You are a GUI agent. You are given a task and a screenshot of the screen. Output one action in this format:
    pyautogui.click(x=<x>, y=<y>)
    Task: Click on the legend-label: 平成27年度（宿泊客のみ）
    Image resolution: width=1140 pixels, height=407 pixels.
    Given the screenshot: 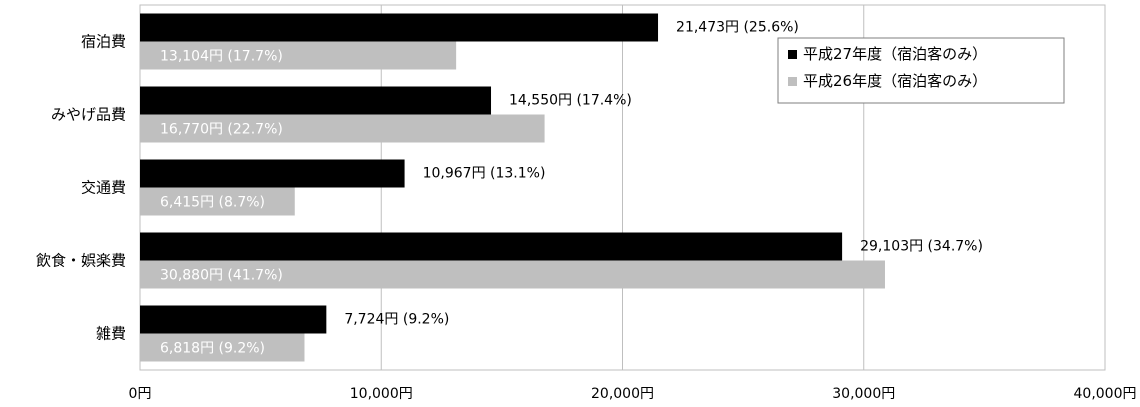 What is the action you would take?
    pyautogui.click(x=895, y=54)
    